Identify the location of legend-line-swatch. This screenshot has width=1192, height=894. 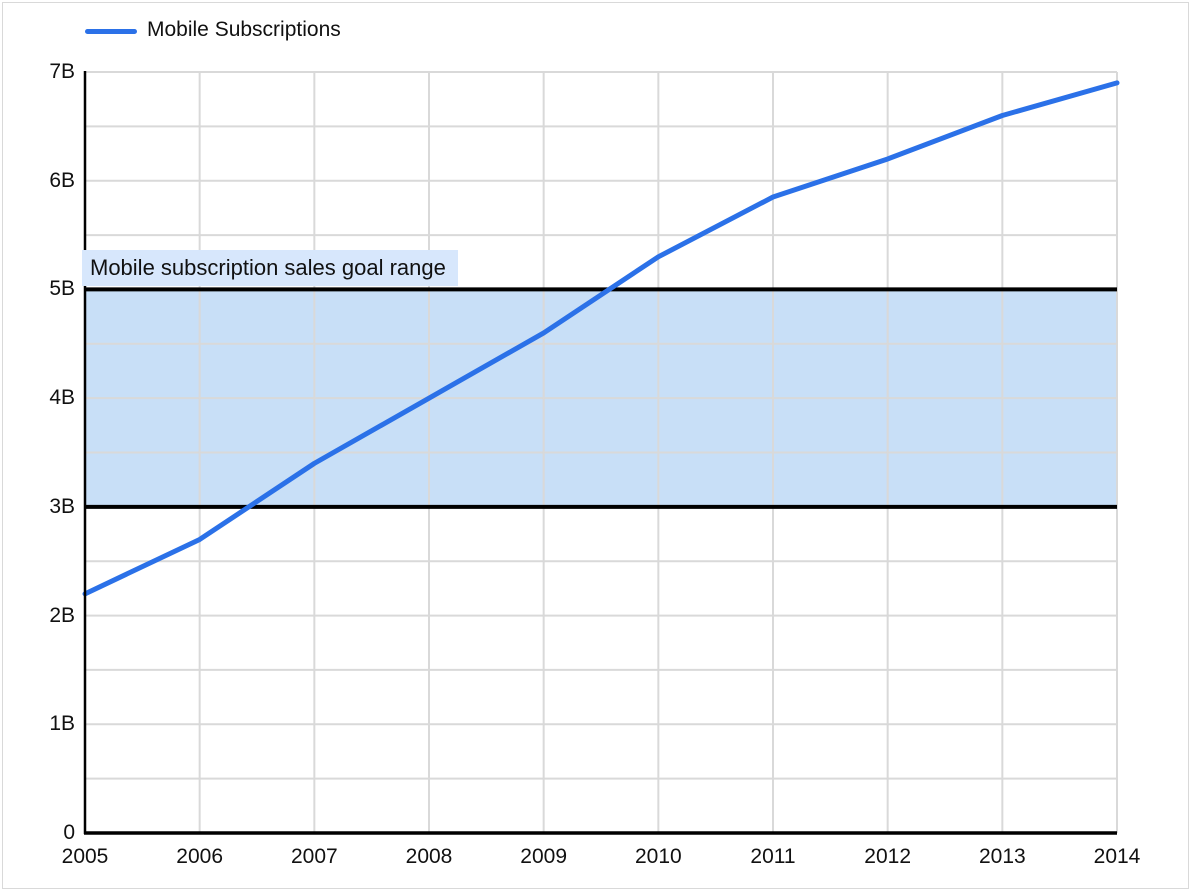
(111, 31).